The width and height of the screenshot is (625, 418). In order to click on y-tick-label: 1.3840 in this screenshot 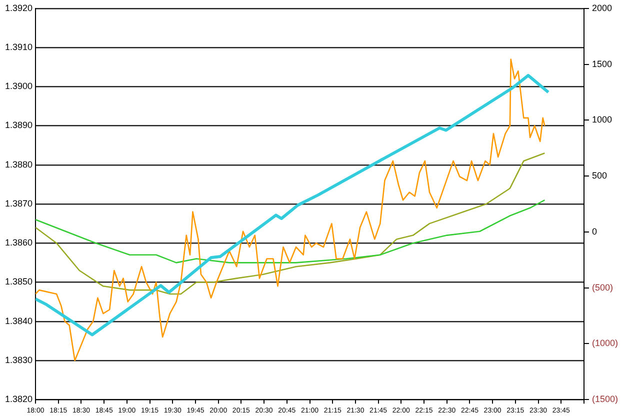, I will do `click(18, 321)`.